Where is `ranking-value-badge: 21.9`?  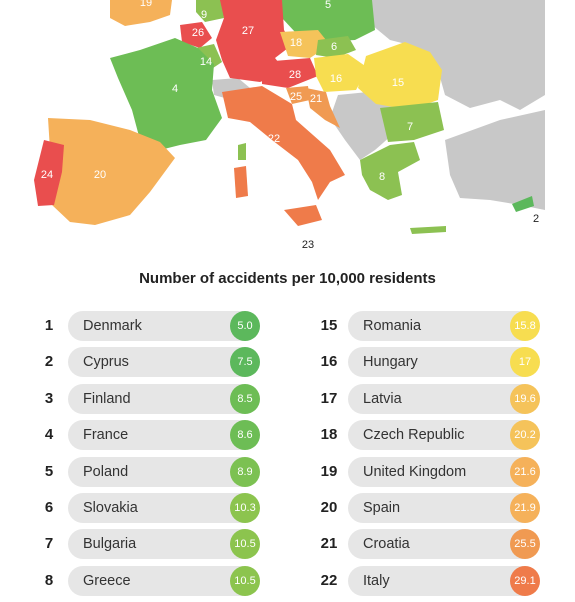 ranking-value-badge: 21.9 is located at coordinates (525, 507).